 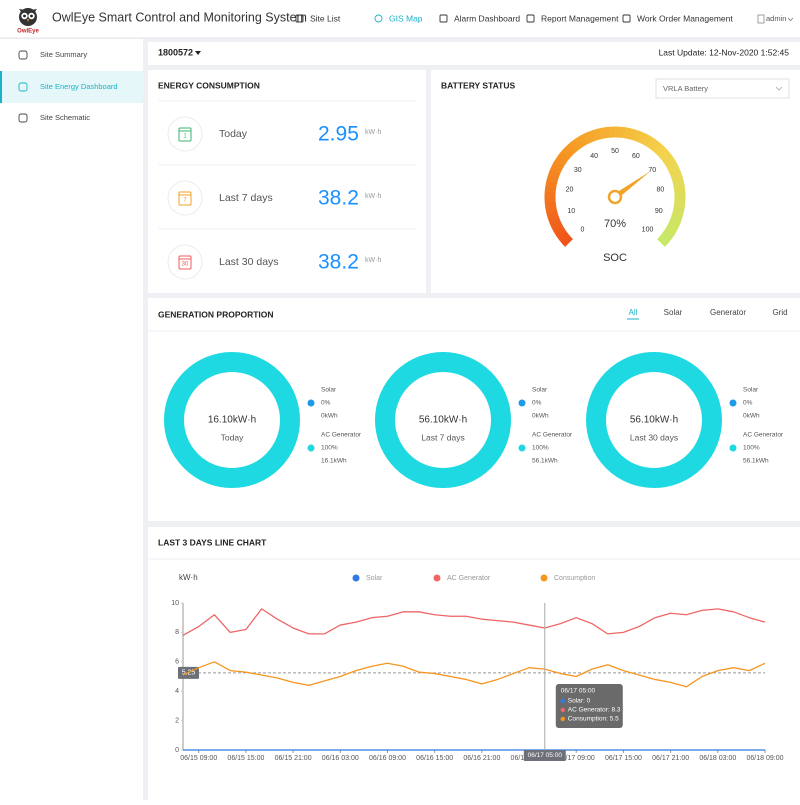 What do you see at coordinates (469, 578) in the screenshot?
I see `legend-label: AC Generator` at bounding box center [469, 578].